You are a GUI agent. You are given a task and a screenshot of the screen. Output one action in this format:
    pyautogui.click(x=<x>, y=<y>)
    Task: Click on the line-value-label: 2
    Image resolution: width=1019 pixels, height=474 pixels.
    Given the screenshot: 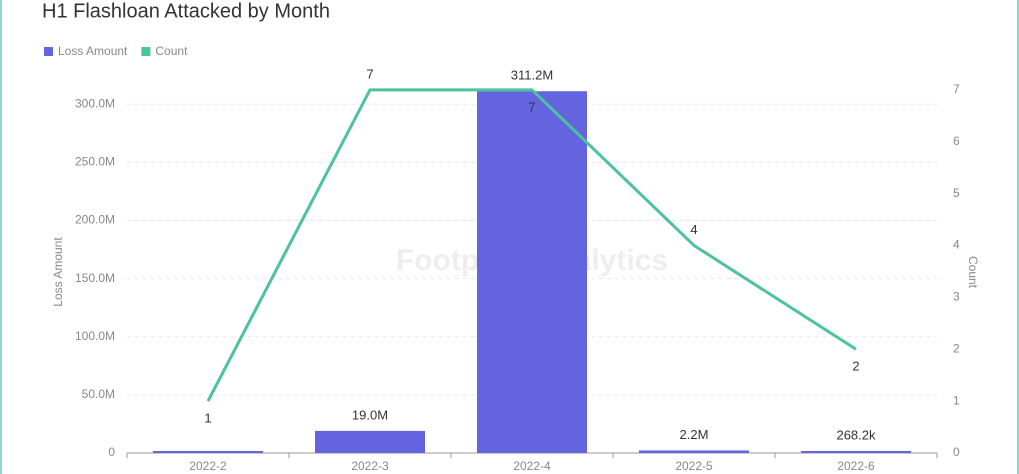 What is the action you would take?
    pyautogui.click(x=855, y=366)
    